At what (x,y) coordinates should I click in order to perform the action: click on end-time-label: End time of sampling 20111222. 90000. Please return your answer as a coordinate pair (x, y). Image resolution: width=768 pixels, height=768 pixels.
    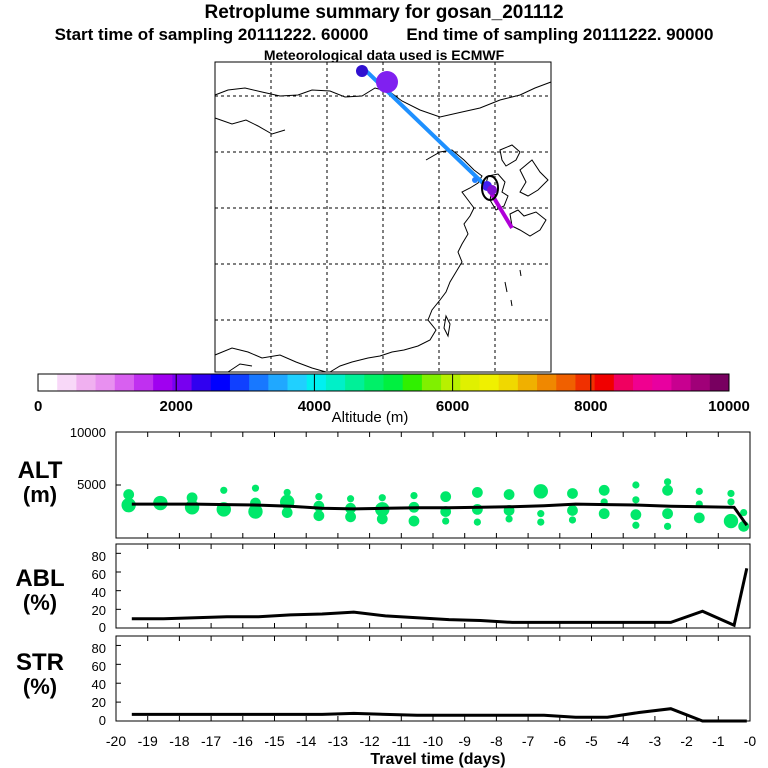
    Looking at the image, I should click on (560, 34).